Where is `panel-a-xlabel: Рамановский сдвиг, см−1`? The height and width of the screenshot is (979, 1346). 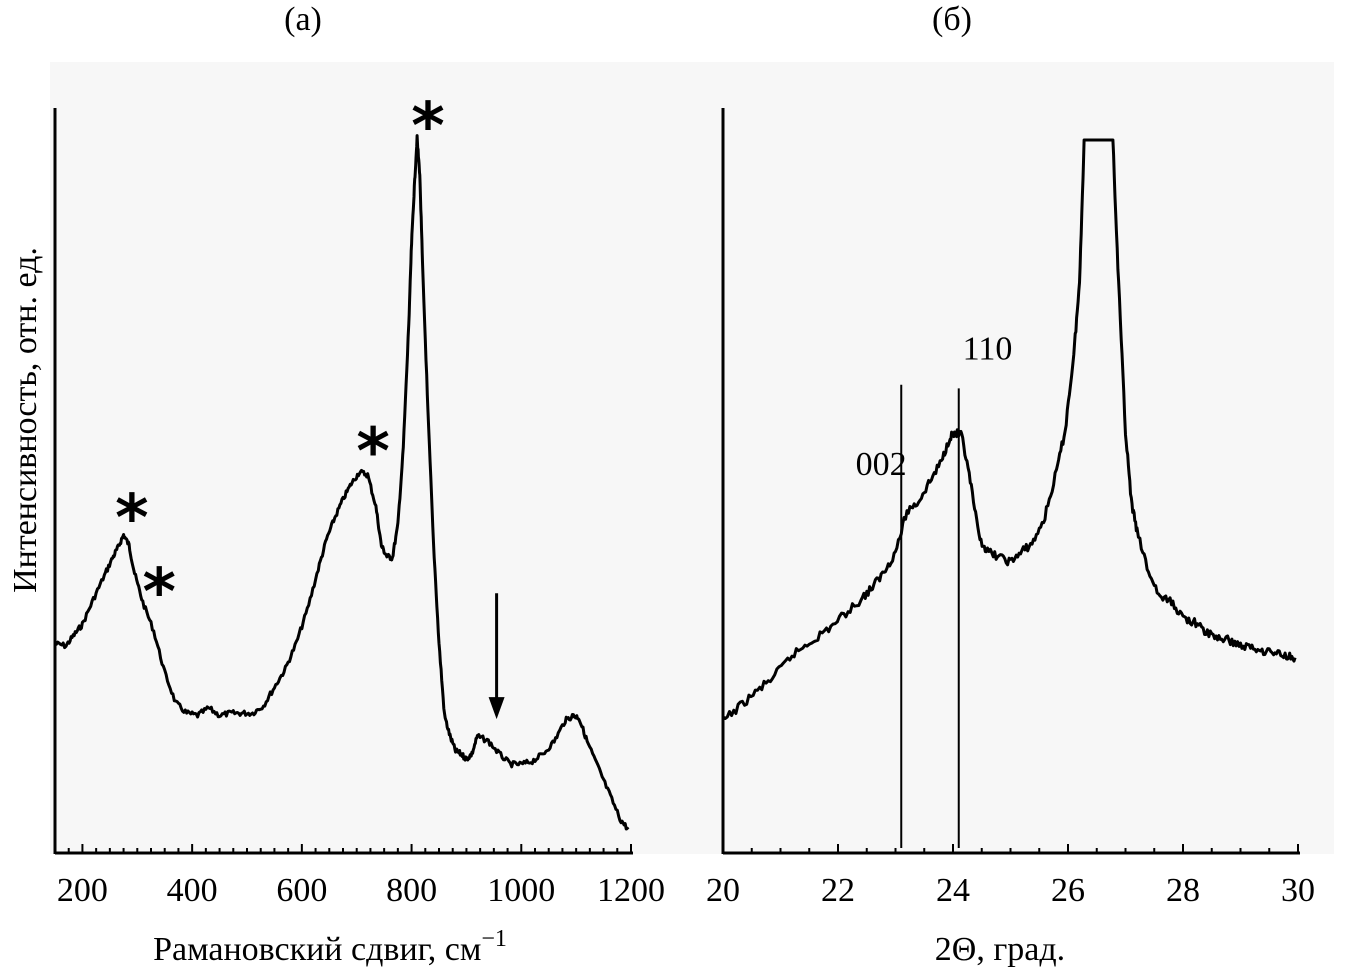
panel-a-xlabel: Рамановский сдвиг, см−1 is located at coordinates (330, 947).